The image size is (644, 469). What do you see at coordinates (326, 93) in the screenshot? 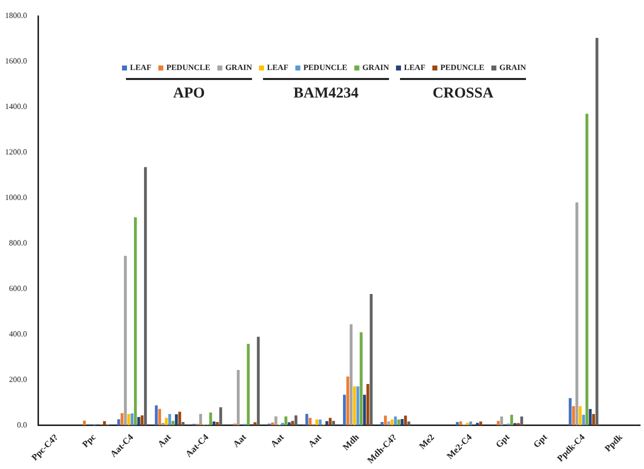
I see `annotation: BAM4234` at bounding box center [326, 93].